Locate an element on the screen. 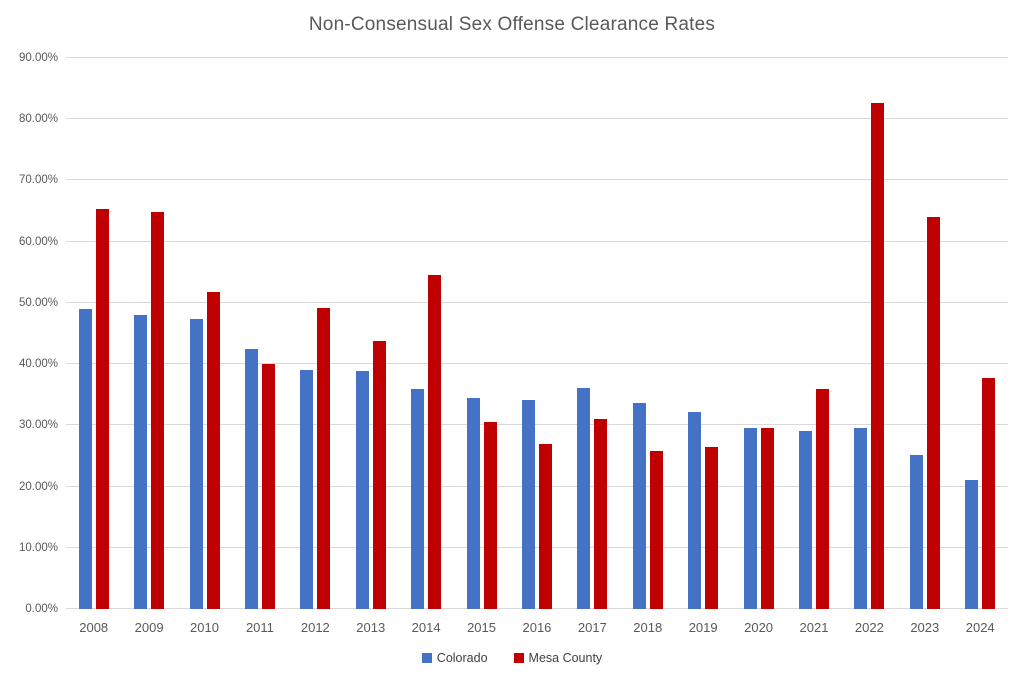  y-tick-label-70: 70.00% is located at coordinates (38, 180).